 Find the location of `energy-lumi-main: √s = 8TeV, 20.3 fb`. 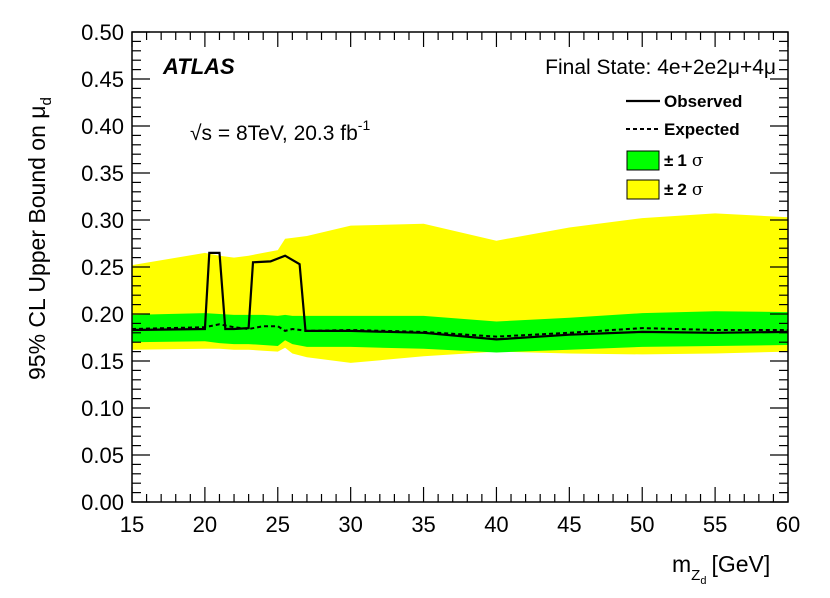

energy-lumi-main: √s = 8TeV, 20.3 fb is located at coordinates (274, 133).